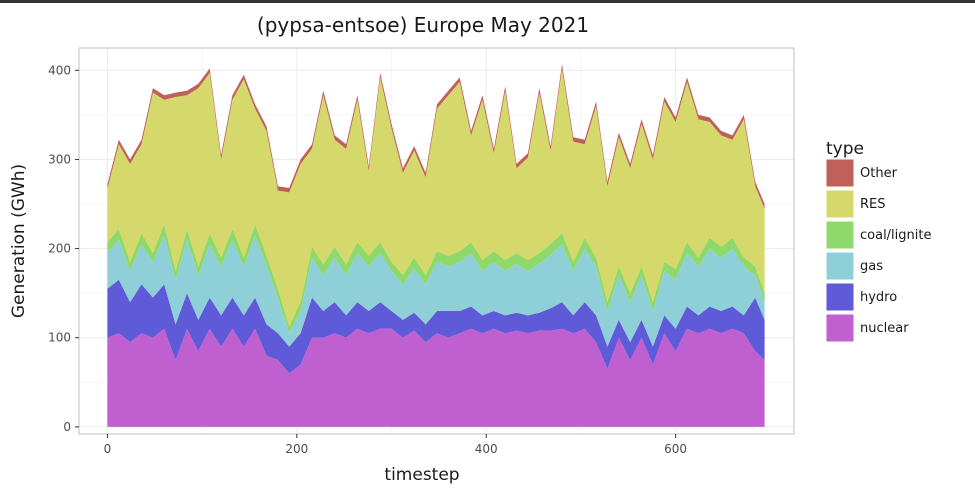  I want to click on x-tick-label: 600, so click(675, 449).